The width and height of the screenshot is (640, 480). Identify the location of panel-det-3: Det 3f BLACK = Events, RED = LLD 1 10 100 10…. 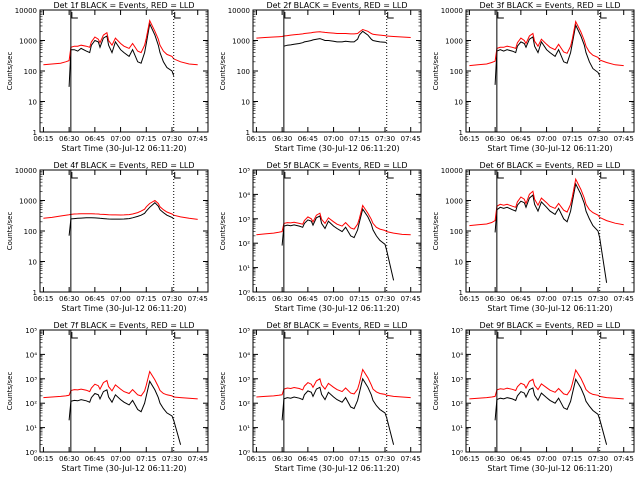
(533, 77).